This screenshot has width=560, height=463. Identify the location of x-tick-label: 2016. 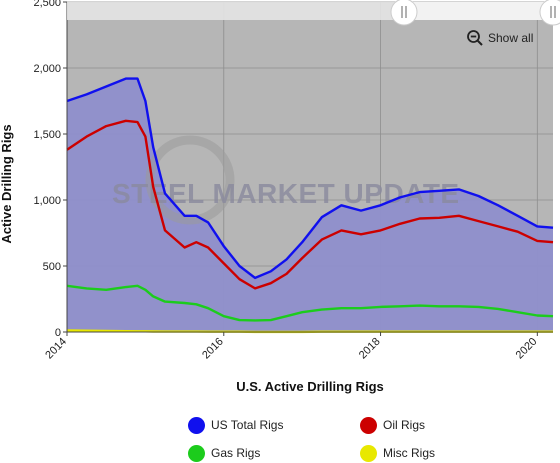
(213, 349).